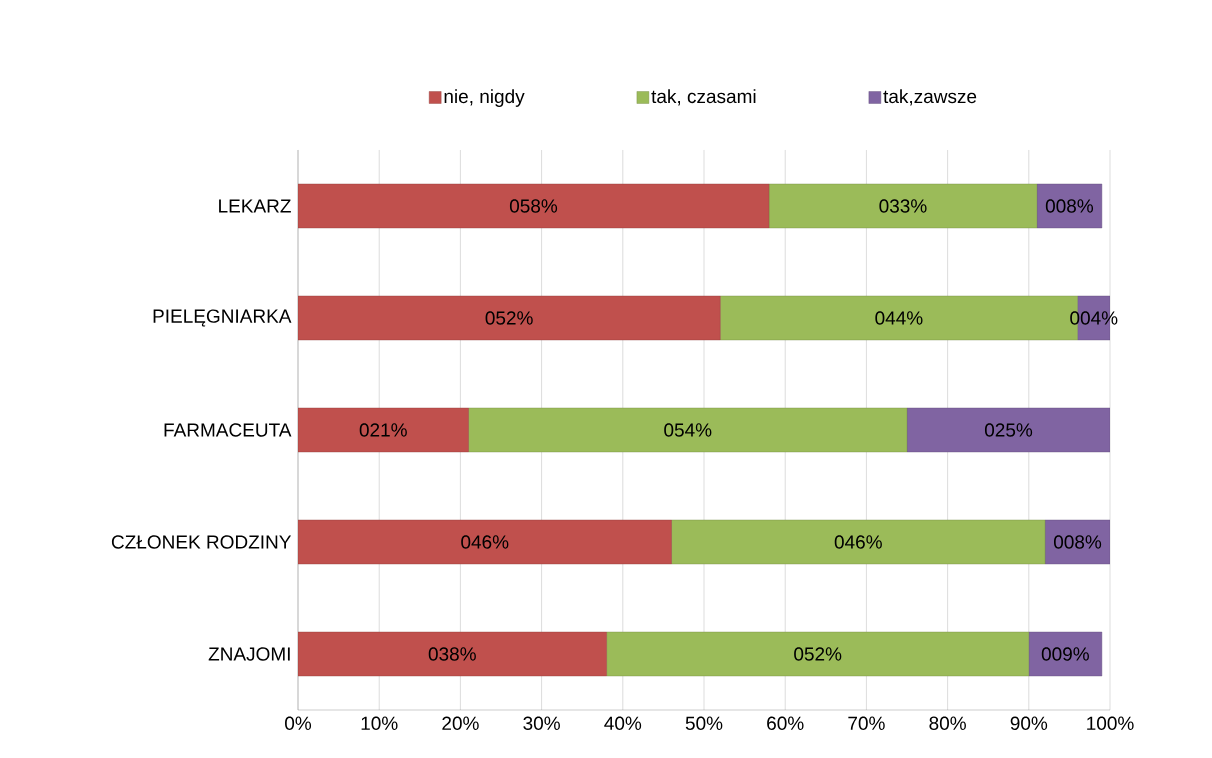 The height and width of the screenshot is (758, 1212). I want to click on y-tick-label: CZŁONEK RODZINY, so click(201, 542).